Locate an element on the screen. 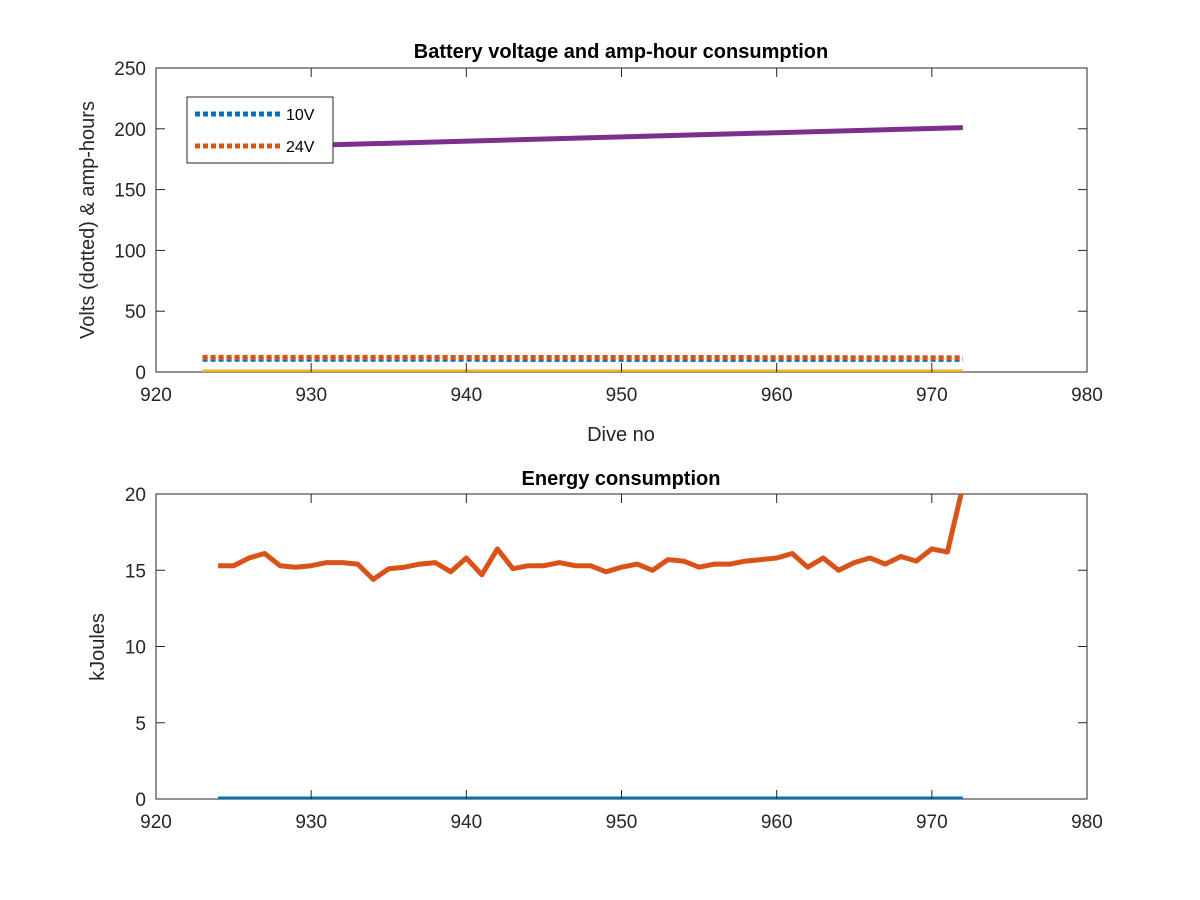 This screenshot has width=1200, height=900. voltage-ytick-label: 250 is located at coordinates (130, 69).